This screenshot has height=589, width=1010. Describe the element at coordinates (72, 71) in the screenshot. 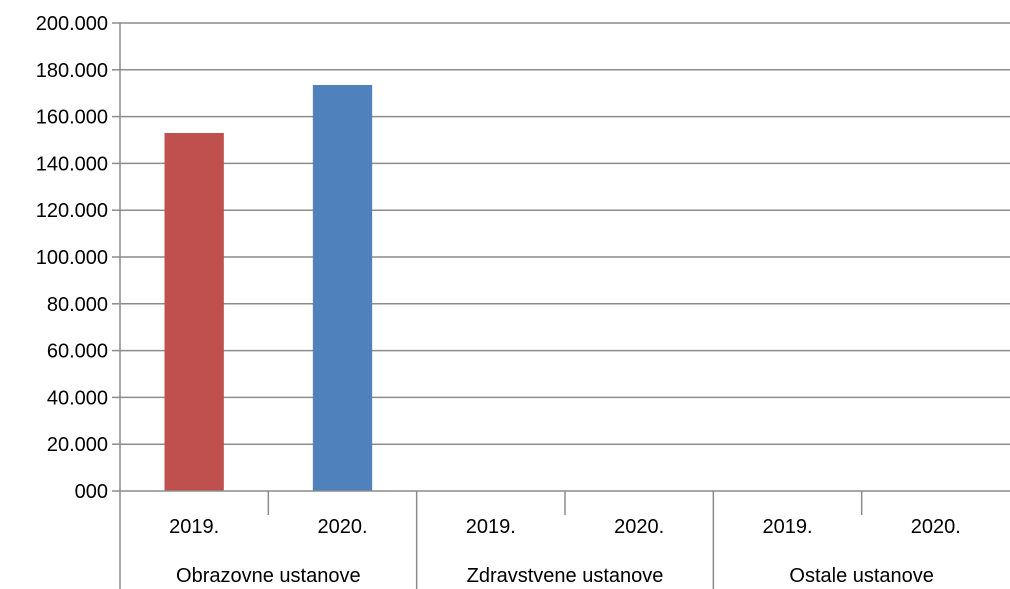

I see `y-tick-label: 180.000` at that location.